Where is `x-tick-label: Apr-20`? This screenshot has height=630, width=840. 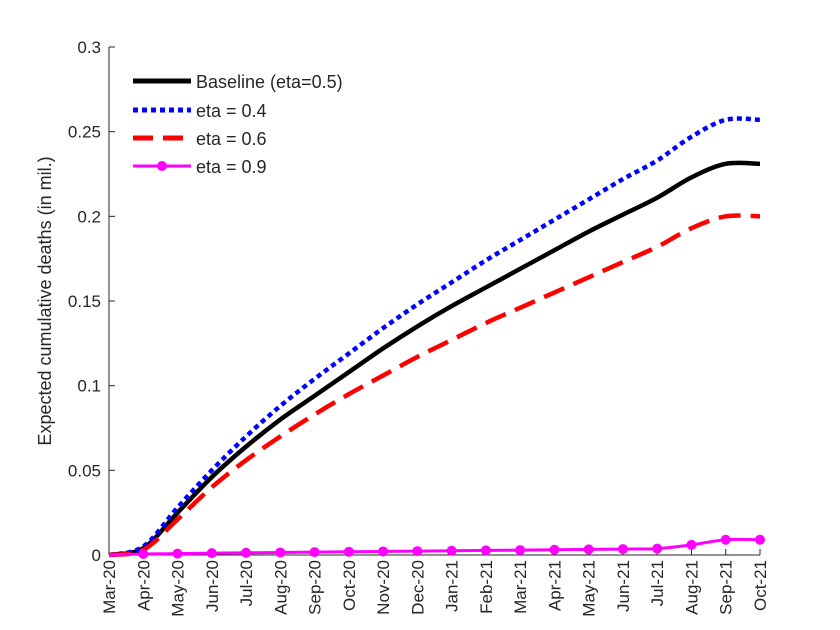 x-tick-label: Apr-20 is located at coordinates (143, 585).